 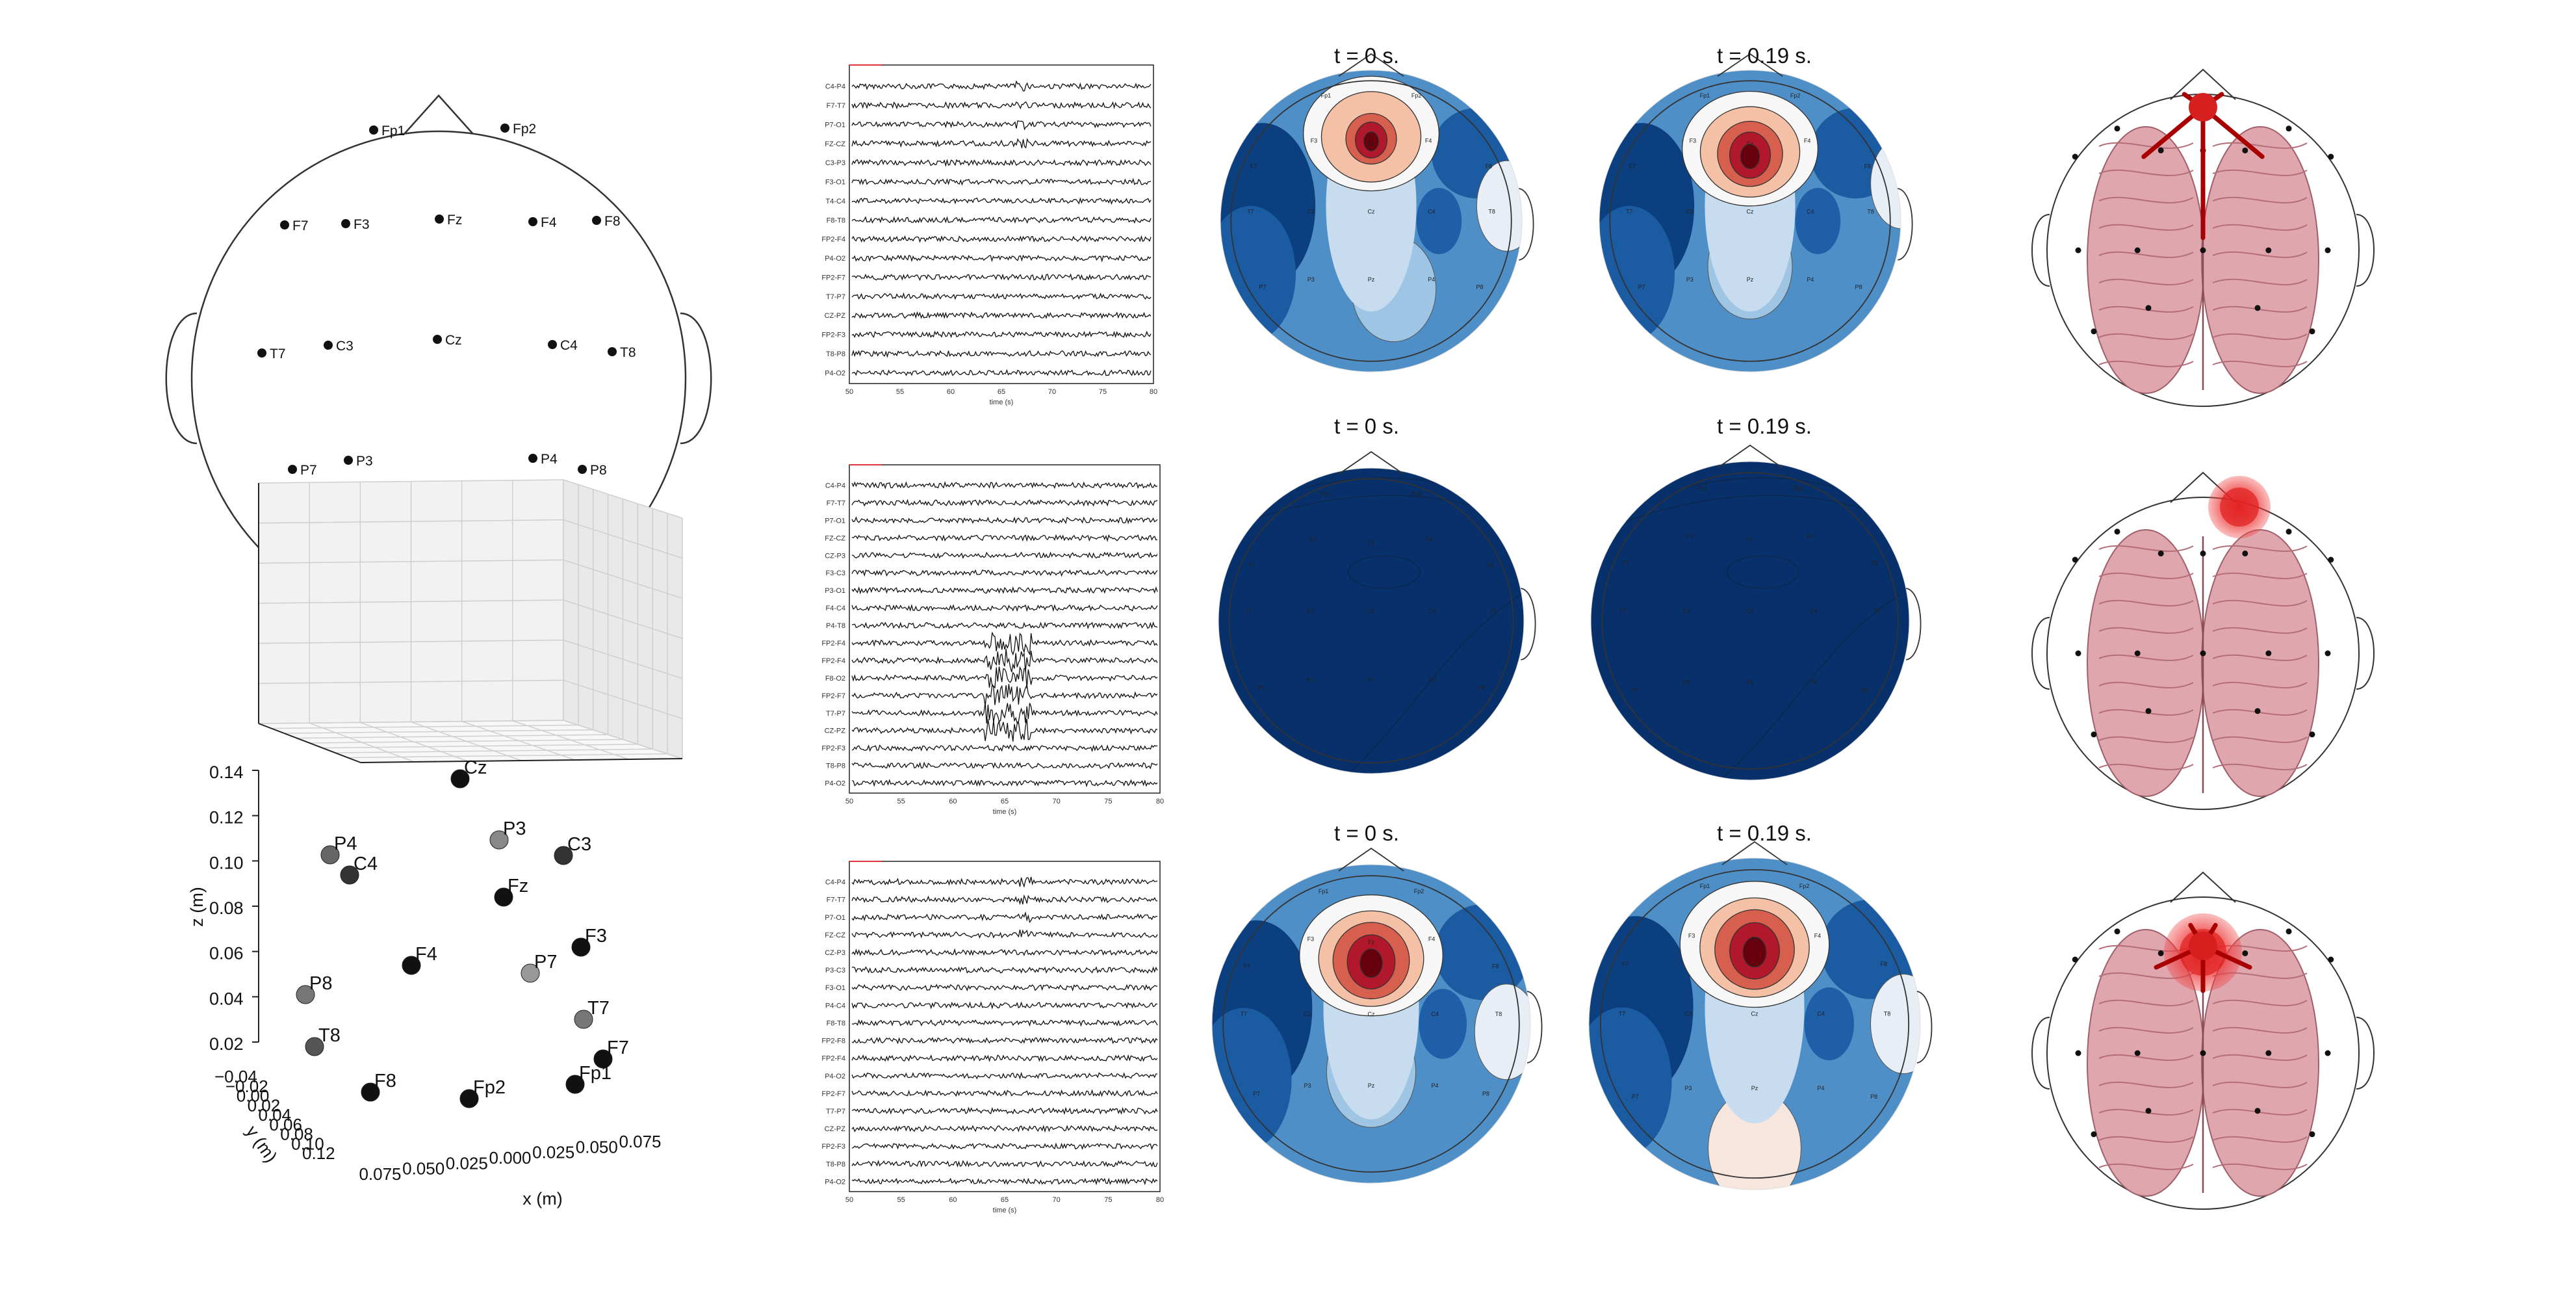 I want to click on channel-label: P7-O1, so click(x=835, y=918).